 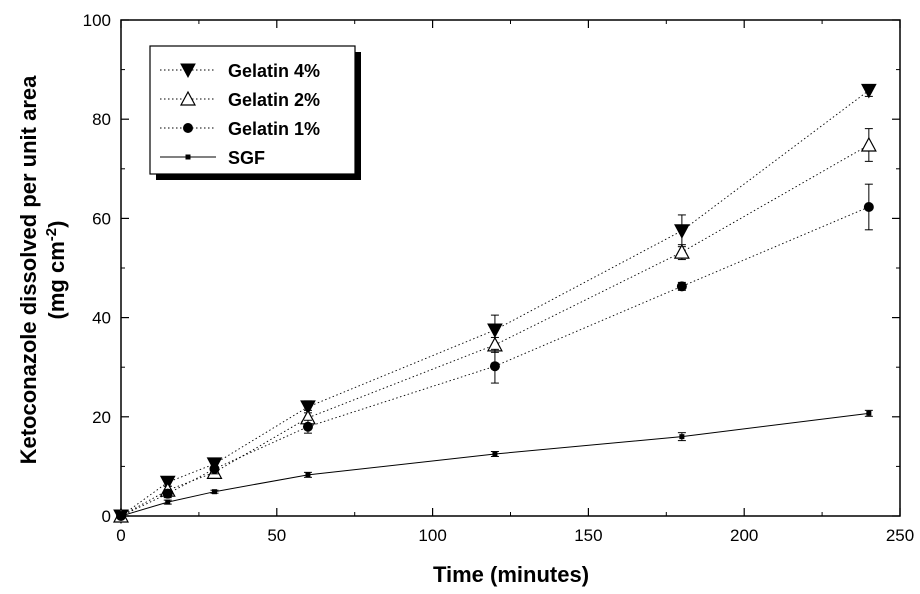 I want to click on legend-label: Gelatin 2%, so click(x=274, y=100).